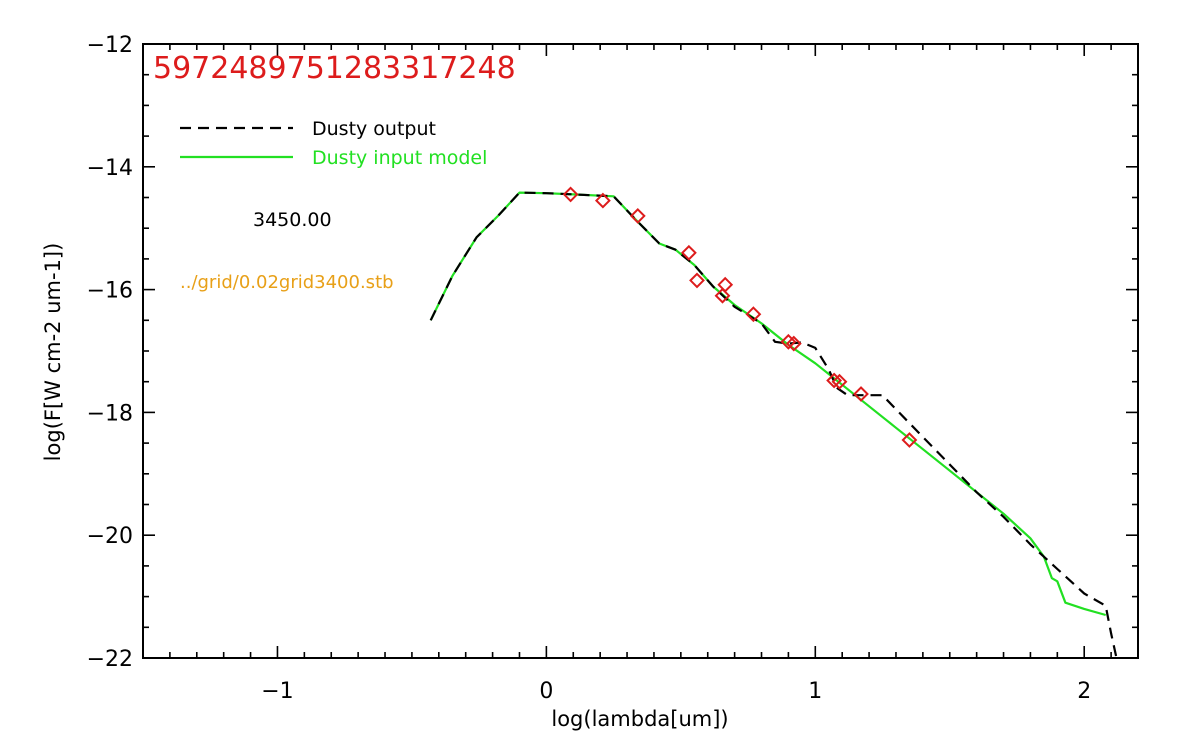 This screenshot has height=750, width=1180. Describe the element at coordinates (334, 68) in the screenshot. I see `chart-title: 5972489751283317248` at that location.